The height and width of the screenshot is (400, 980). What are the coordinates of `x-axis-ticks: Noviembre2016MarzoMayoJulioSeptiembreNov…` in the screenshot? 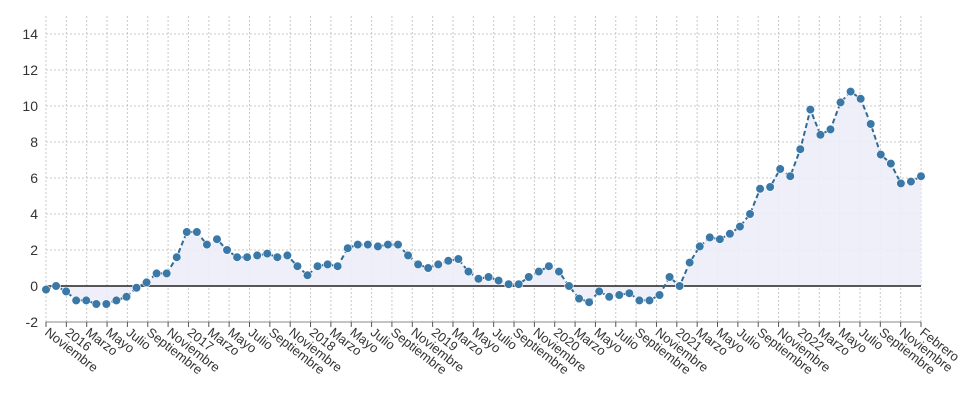 It's located at (502, 349).